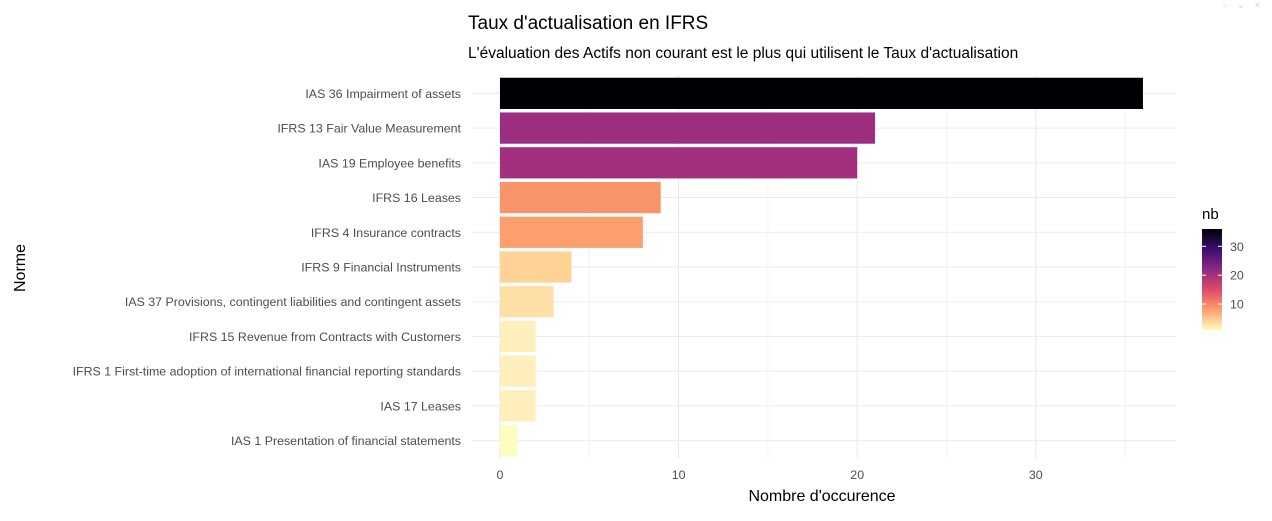 This screenshot has height=521, width=1272. What do you see at coordinates (389, 163) in the screenshot?
I see `y-tick-label: IAS 19 Employee benefits` at bounding box center [389, 163].